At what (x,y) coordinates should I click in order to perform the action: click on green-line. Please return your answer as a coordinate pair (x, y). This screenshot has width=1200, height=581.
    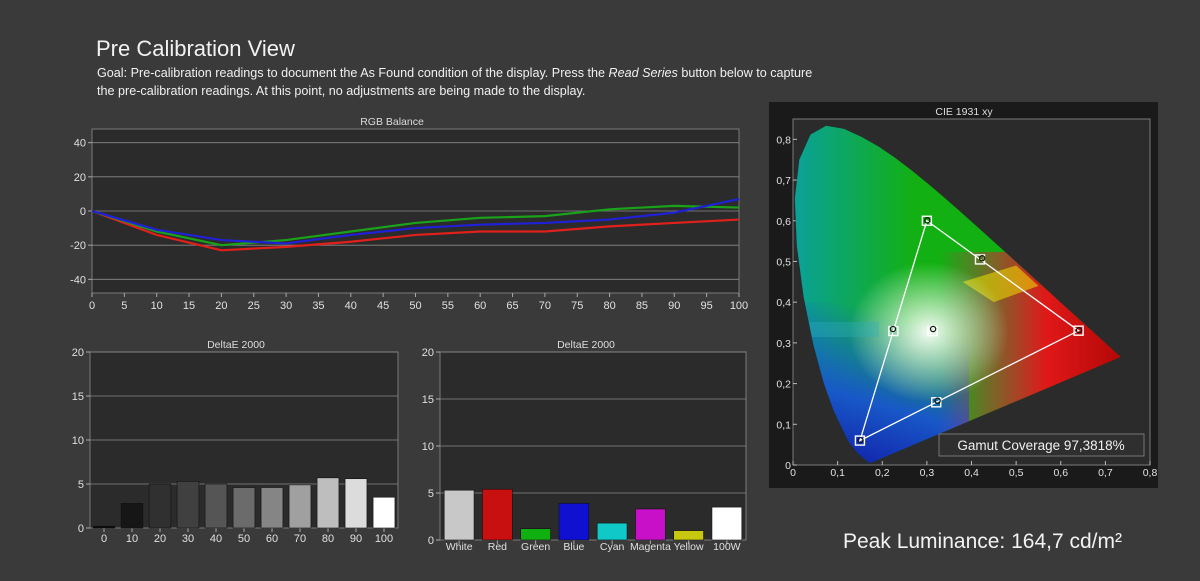
    Looking at the image, I should click on (415, 225).